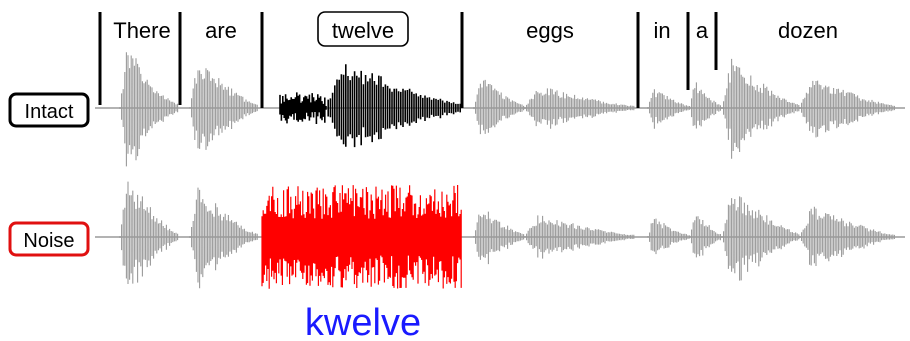 This screenshot has width=910, height=341. I want to click on word-label-there: There, so click(141, 30).